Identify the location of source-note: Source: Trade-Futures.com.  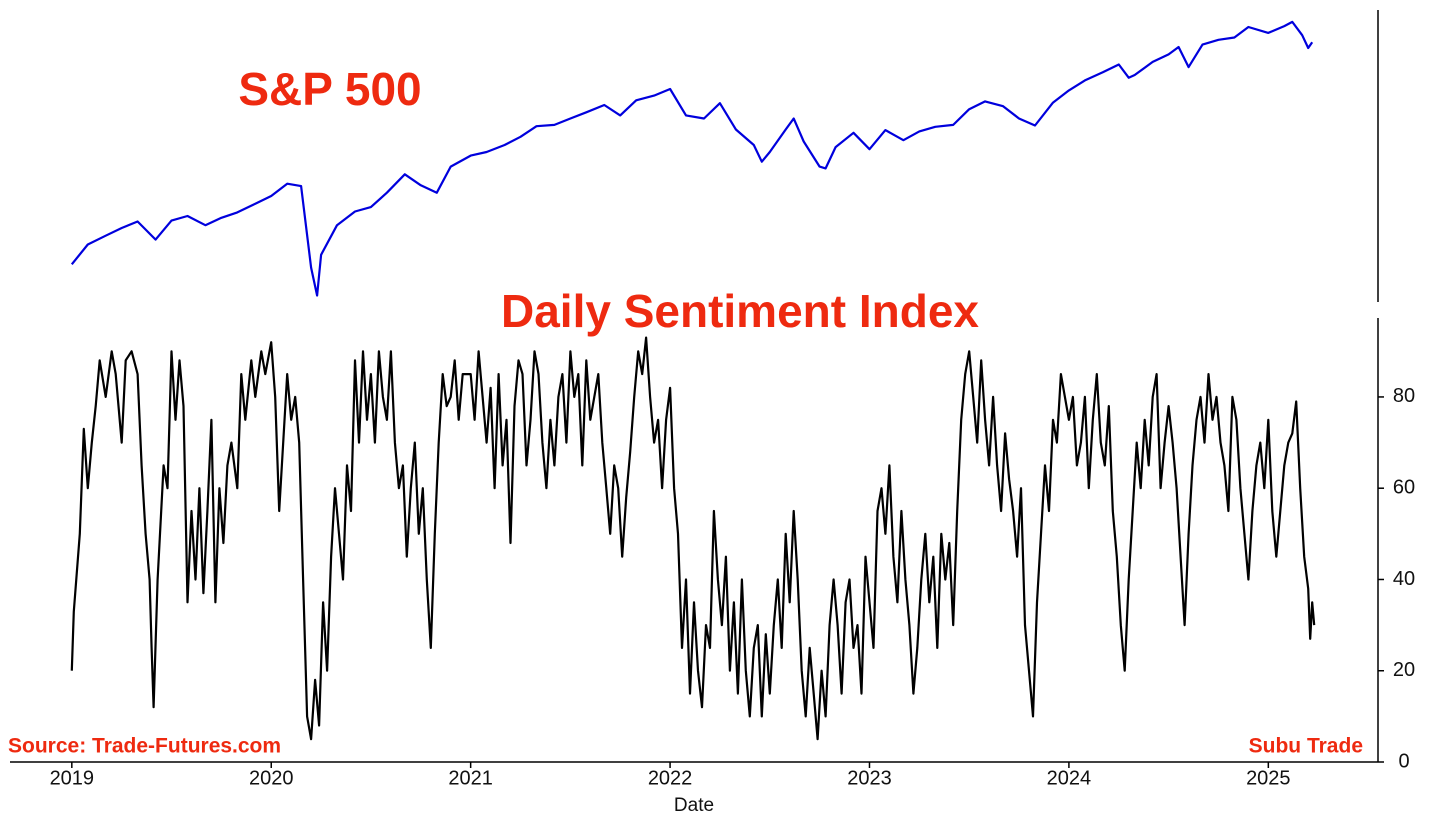
(144, 746).